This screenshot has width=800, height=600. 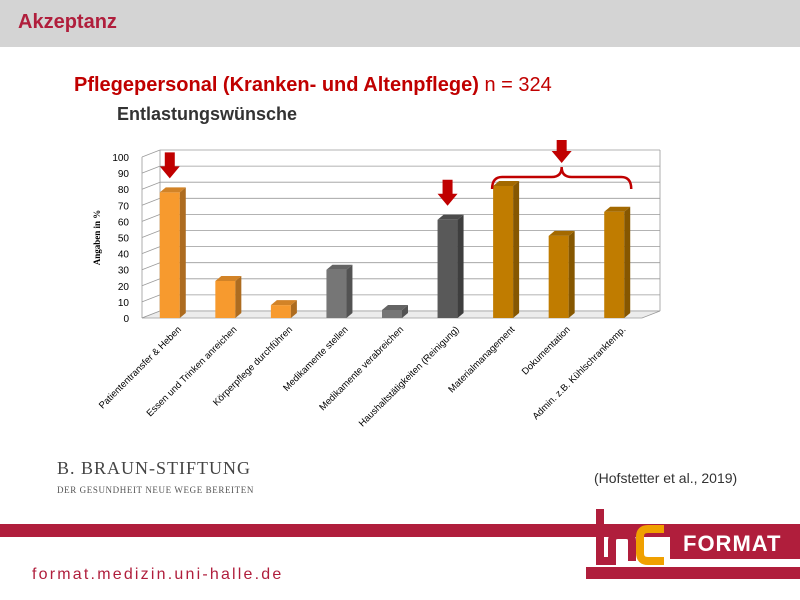 I want to click on group-down-arrow-icon, so click(x=561, y=151).